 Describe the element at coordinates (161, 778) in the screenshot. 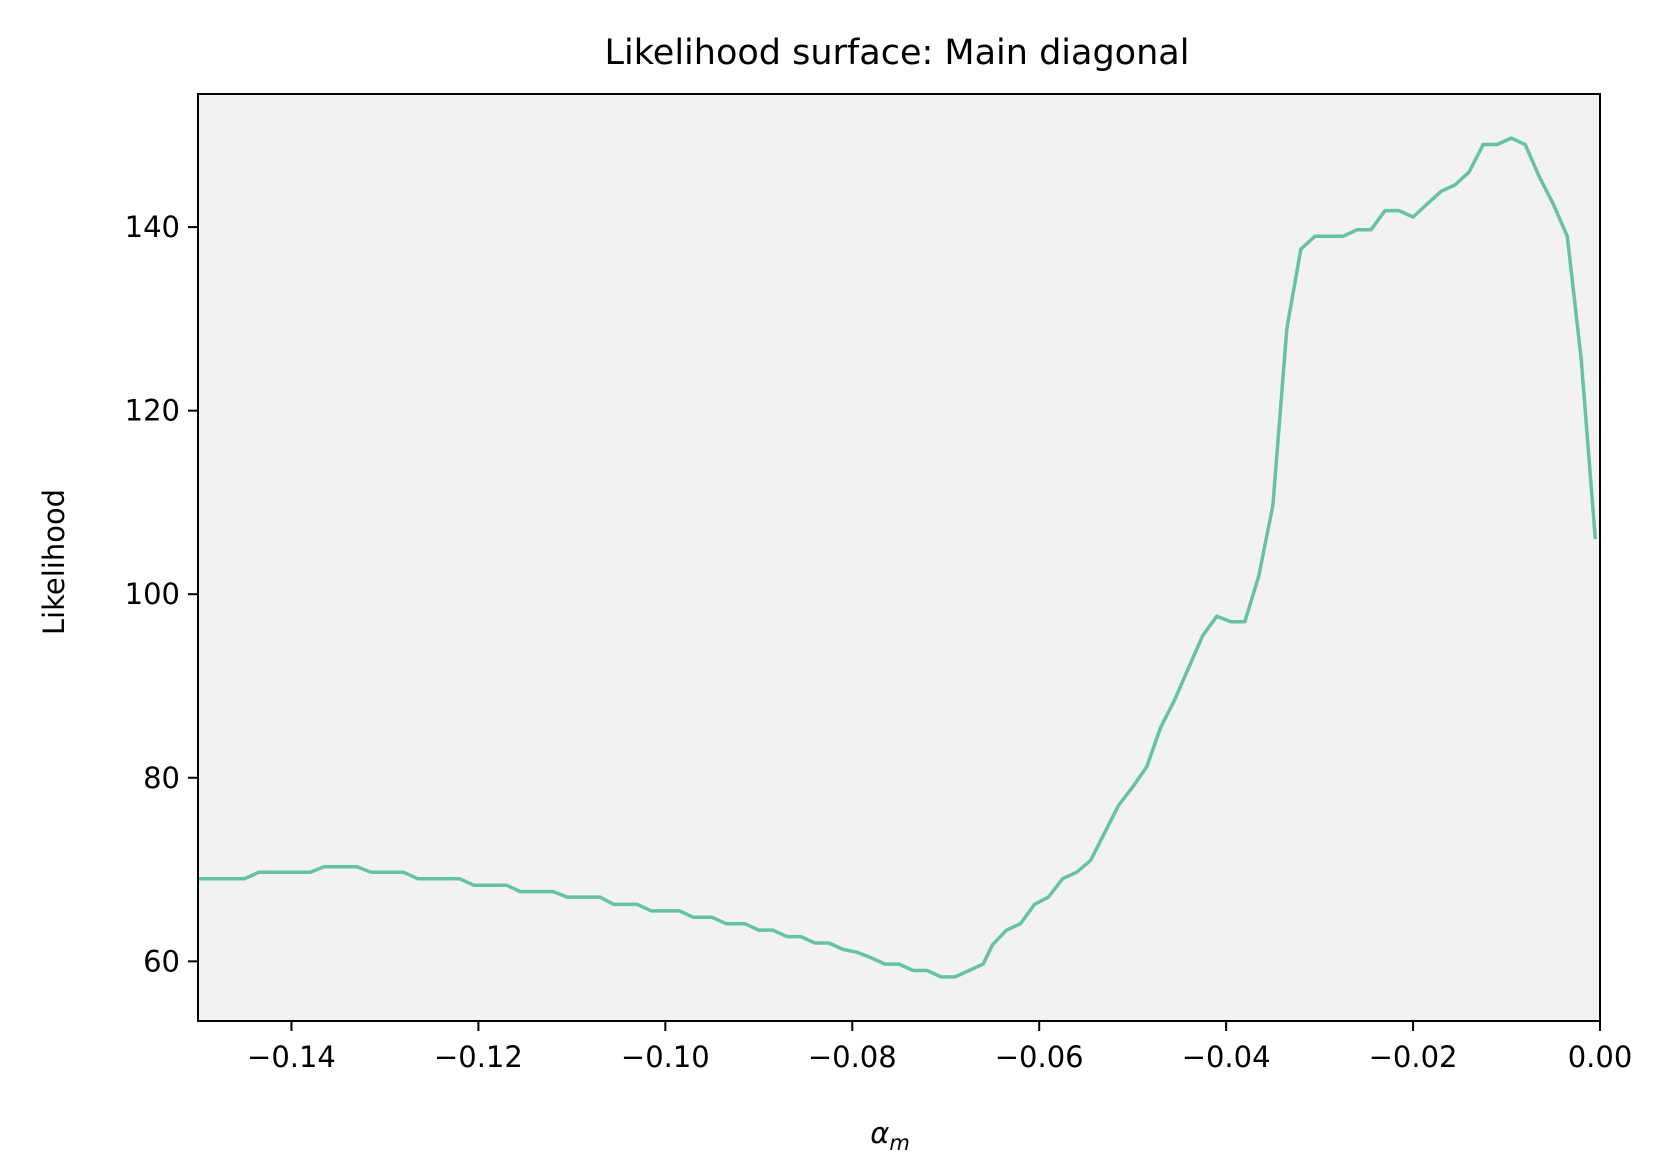

I see `y-tick-label: 80` at that location.